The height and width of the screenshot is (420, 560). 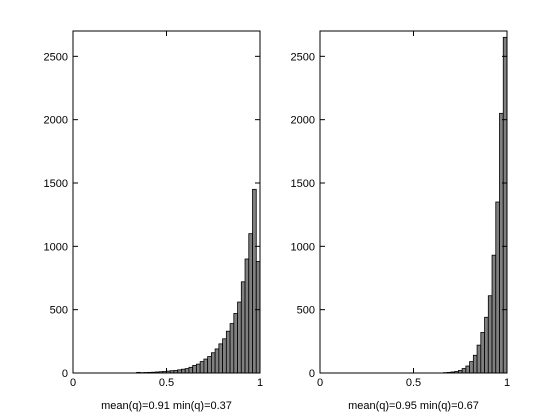 What do you see at coordinates (166, 406) in the screenshot?
I see `x-axis-label: mean(q)=0.91 min(q)=0.37` at bounding box center [166, 406].